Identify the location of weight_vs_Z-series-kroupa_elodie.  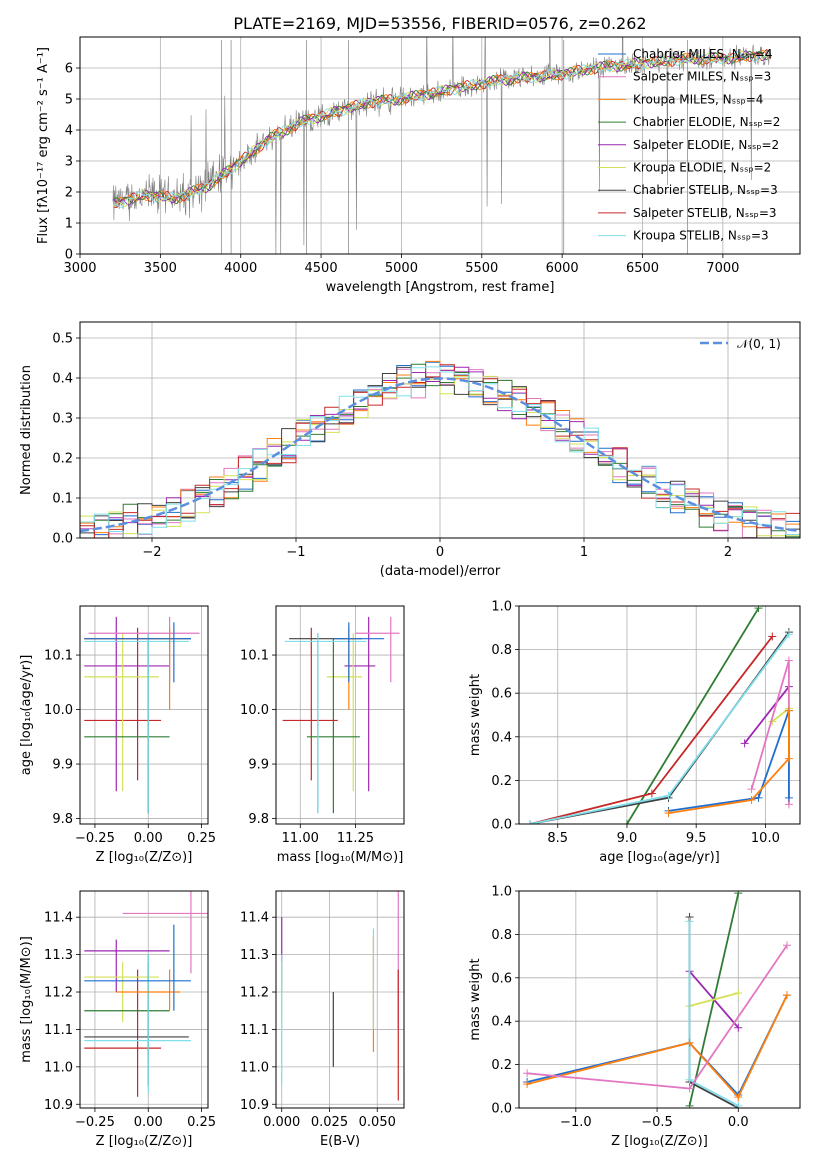
(714, 999).